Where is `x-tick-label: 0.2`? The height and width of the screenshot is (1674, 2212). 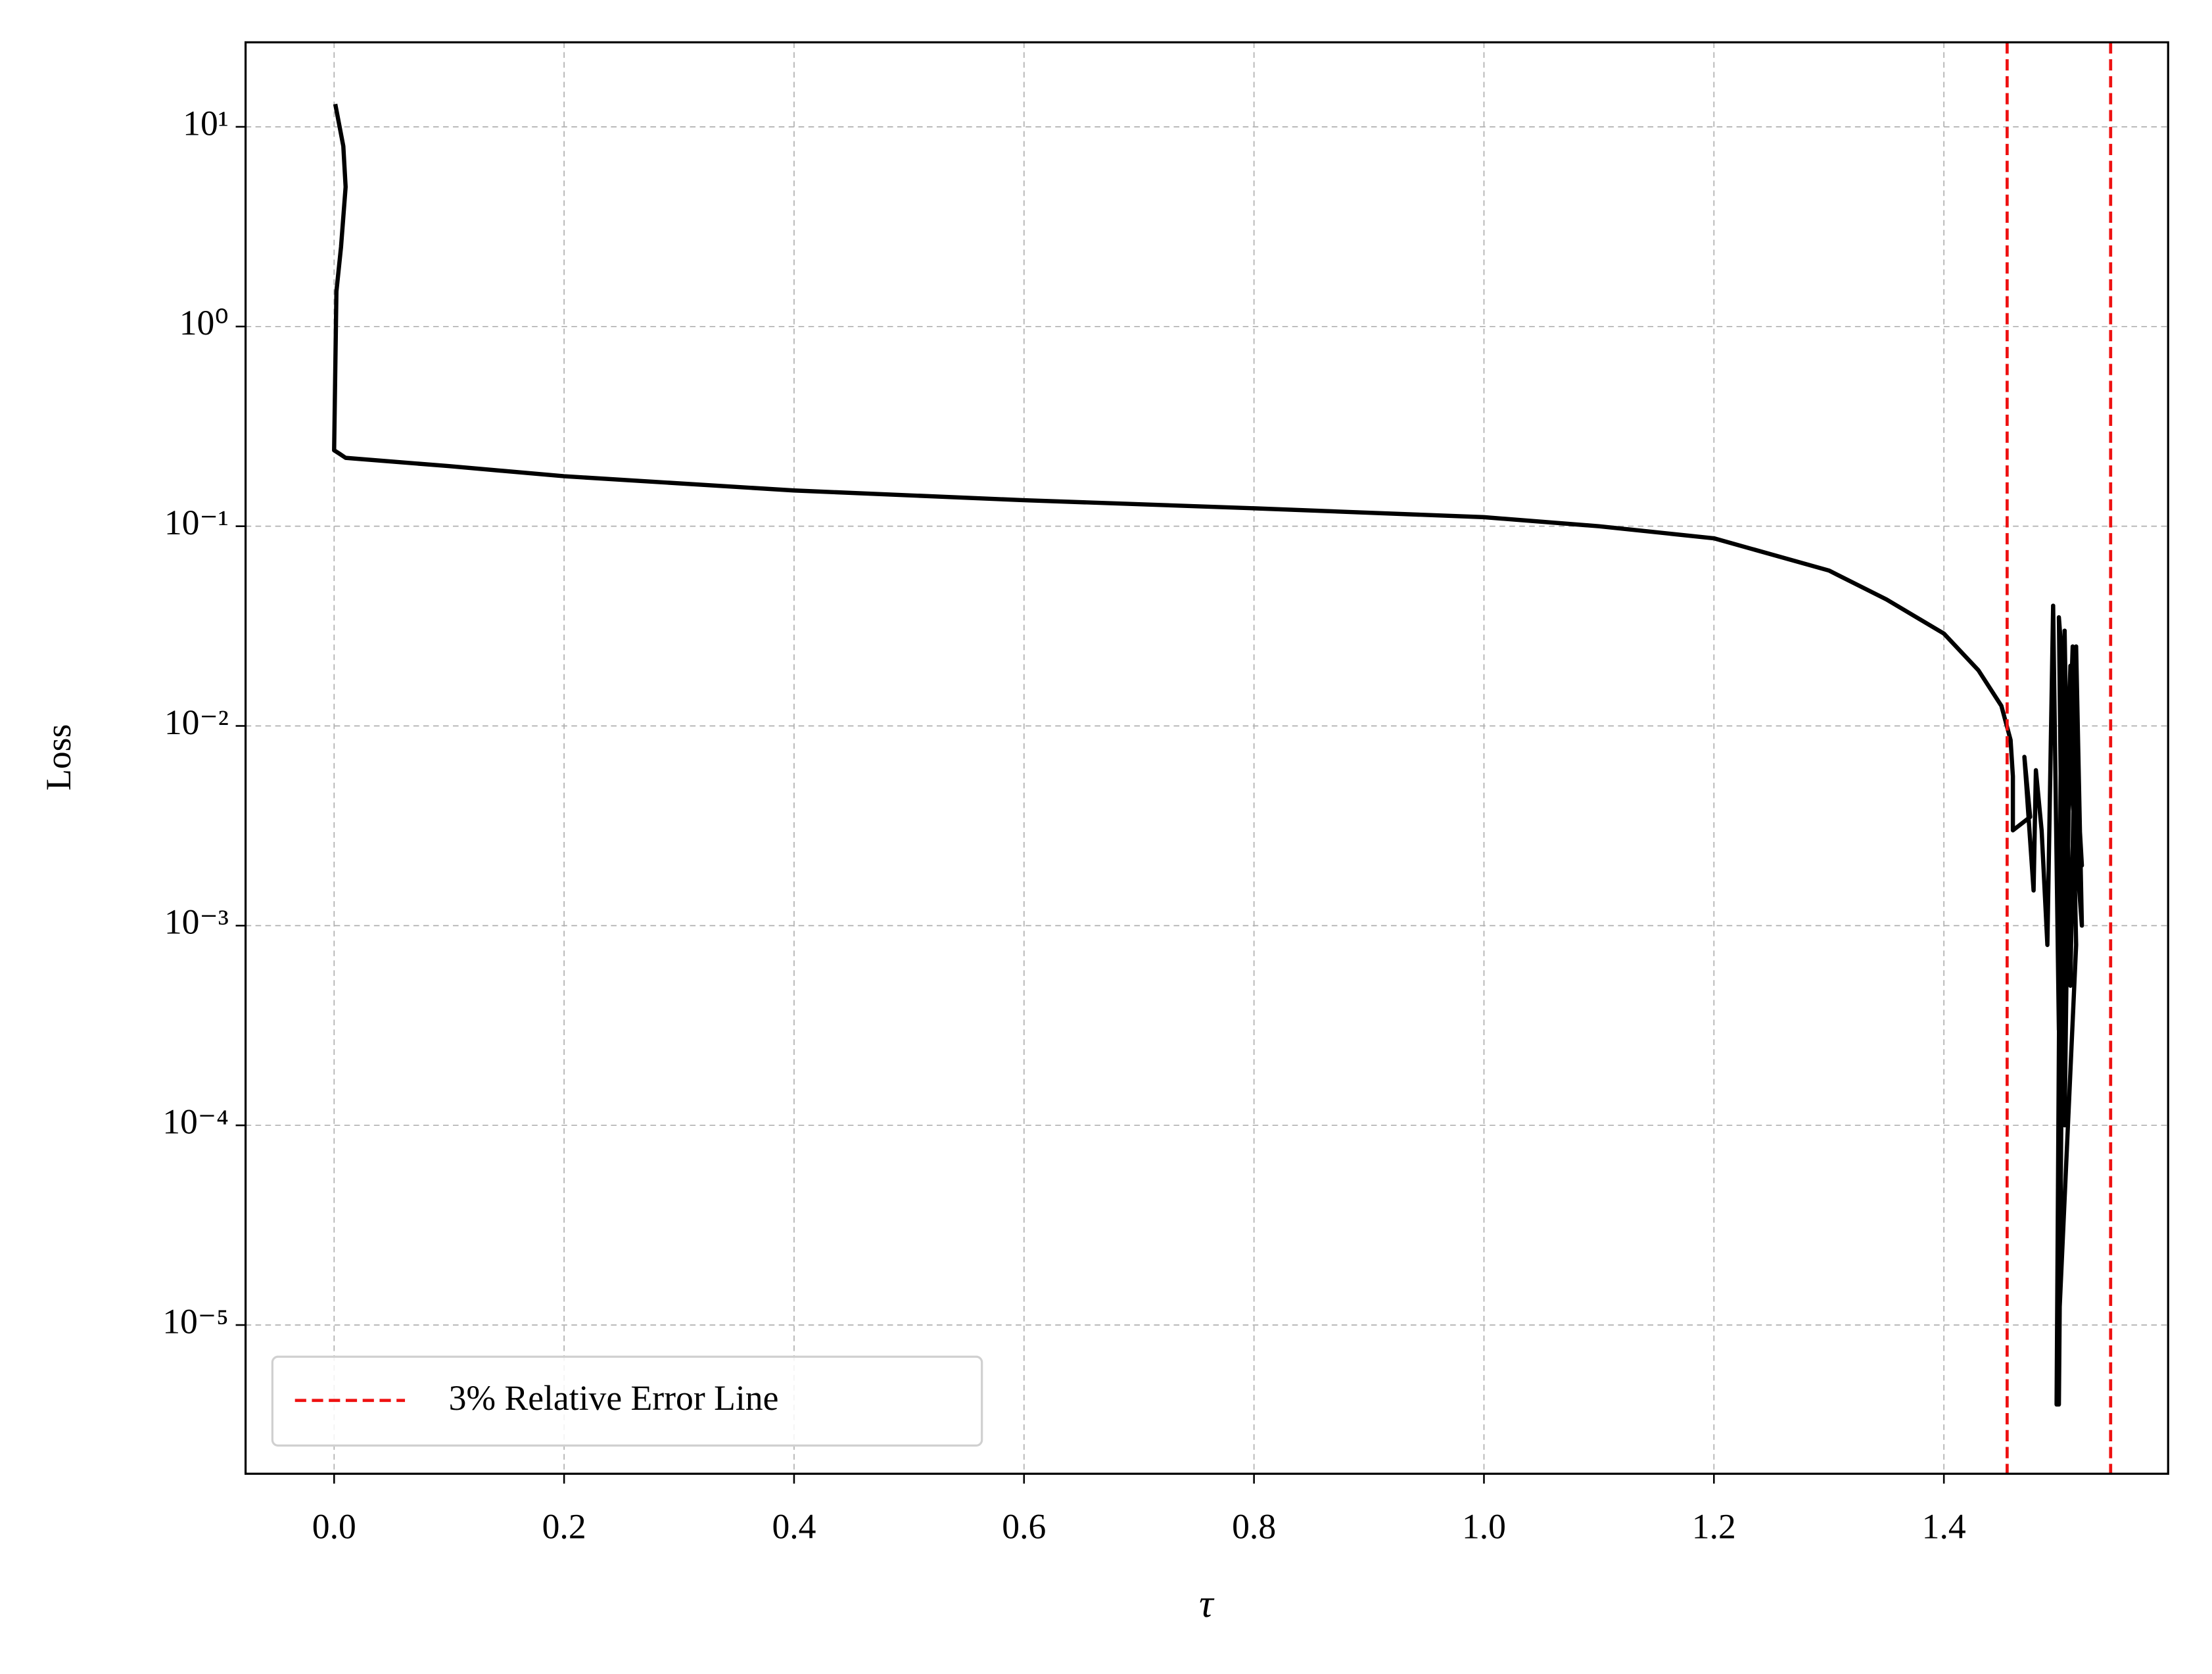
x-tick-label: 0.2 is located at coordinates (564, 1526).